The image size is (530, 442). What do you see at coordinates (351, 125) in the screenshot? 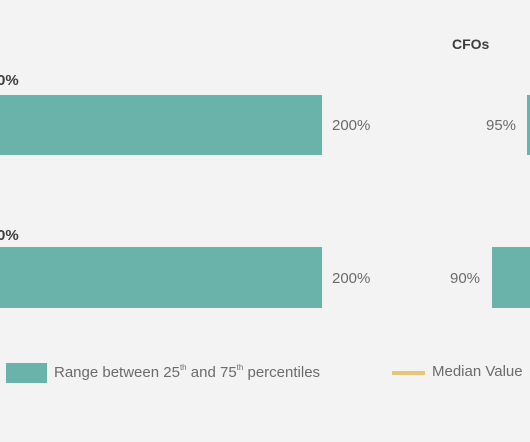
I see `value-label-row-1: 200%` at bounding box center [351, 125].